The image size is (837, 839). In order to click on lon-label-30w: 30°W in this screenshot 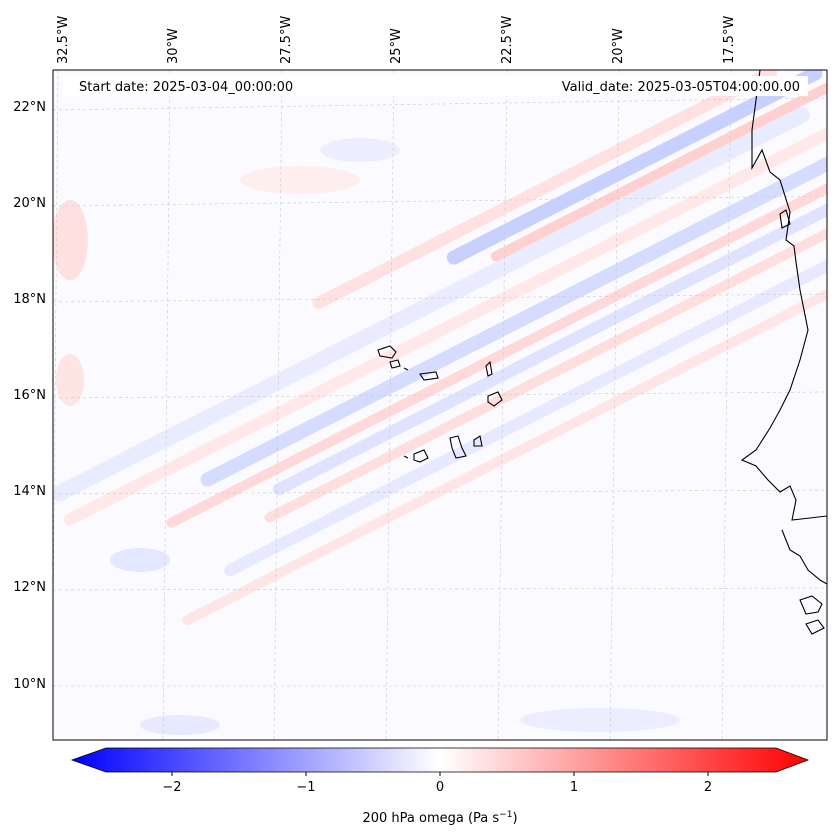, I will do `click(173, 46)`.